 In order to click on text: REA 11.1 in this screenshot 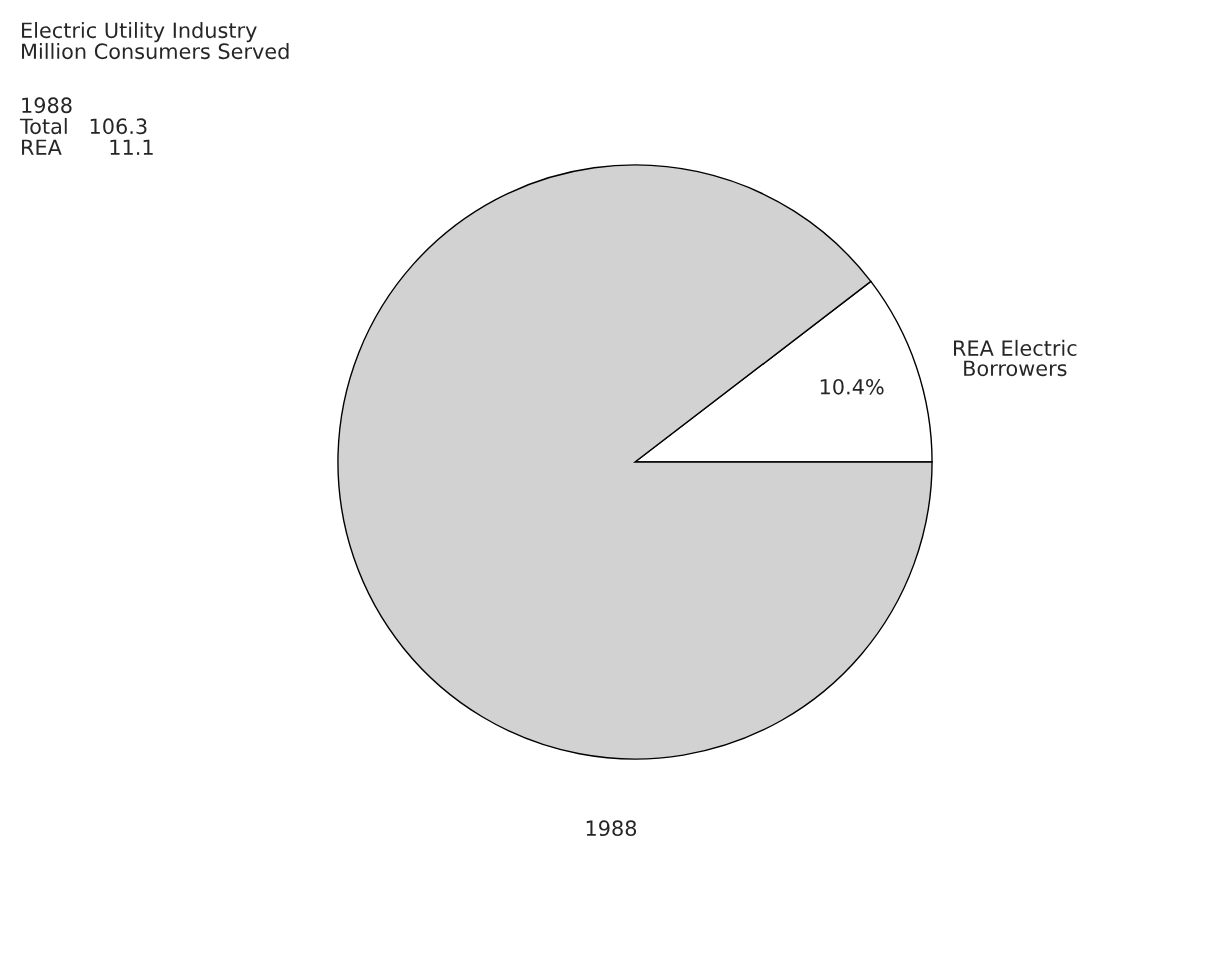, I will do `click(87, 147)`.